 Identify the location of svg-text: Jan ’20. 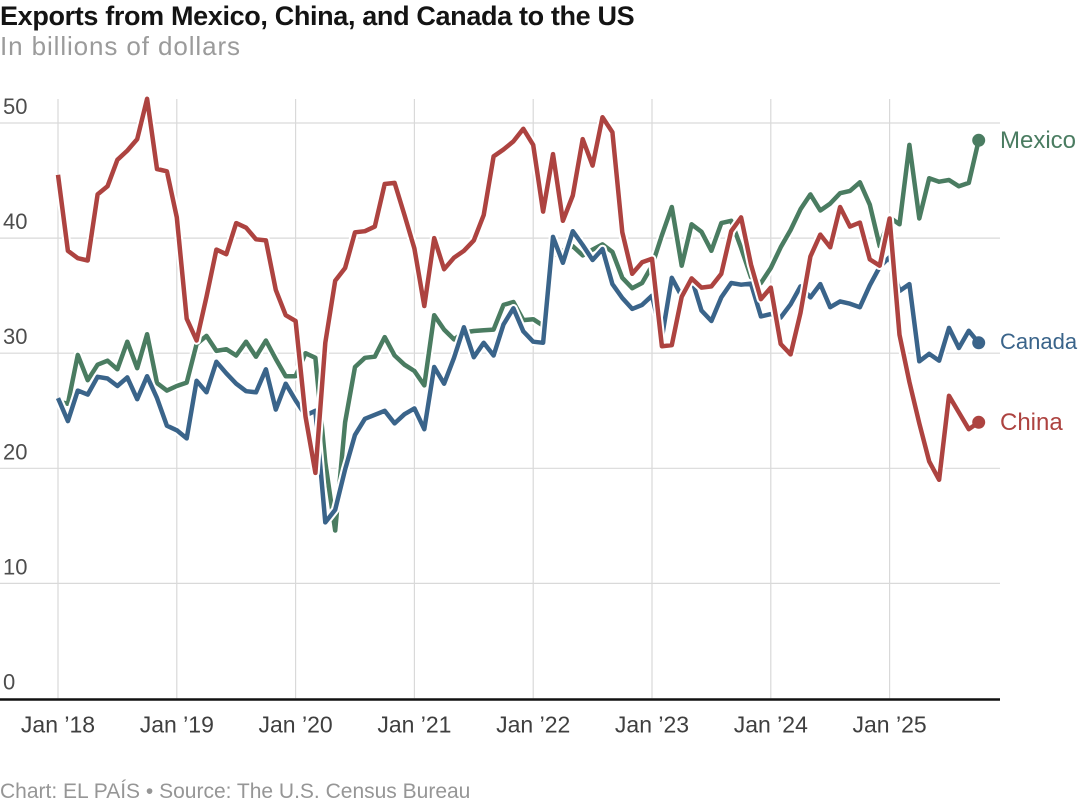
(296, 725).